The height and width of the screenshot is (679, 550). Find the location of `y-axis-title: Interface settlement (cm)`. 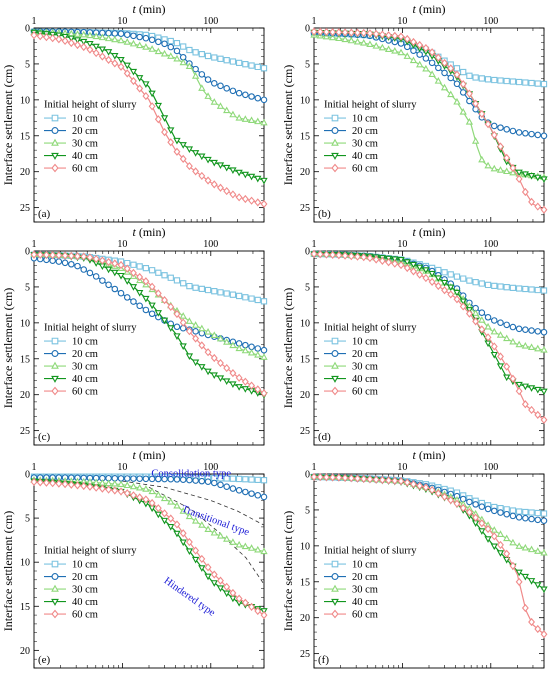

y-axis-title: Interface settlement (cm) is located at coordinates (288, 125).